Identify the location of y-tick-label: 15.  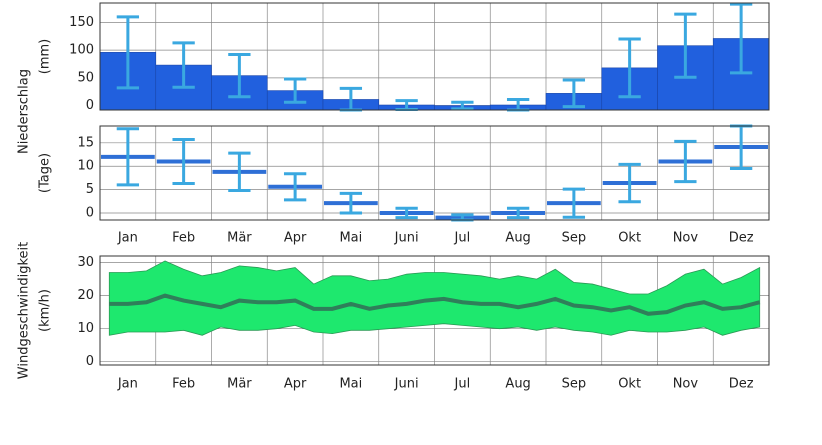
(85, 142).